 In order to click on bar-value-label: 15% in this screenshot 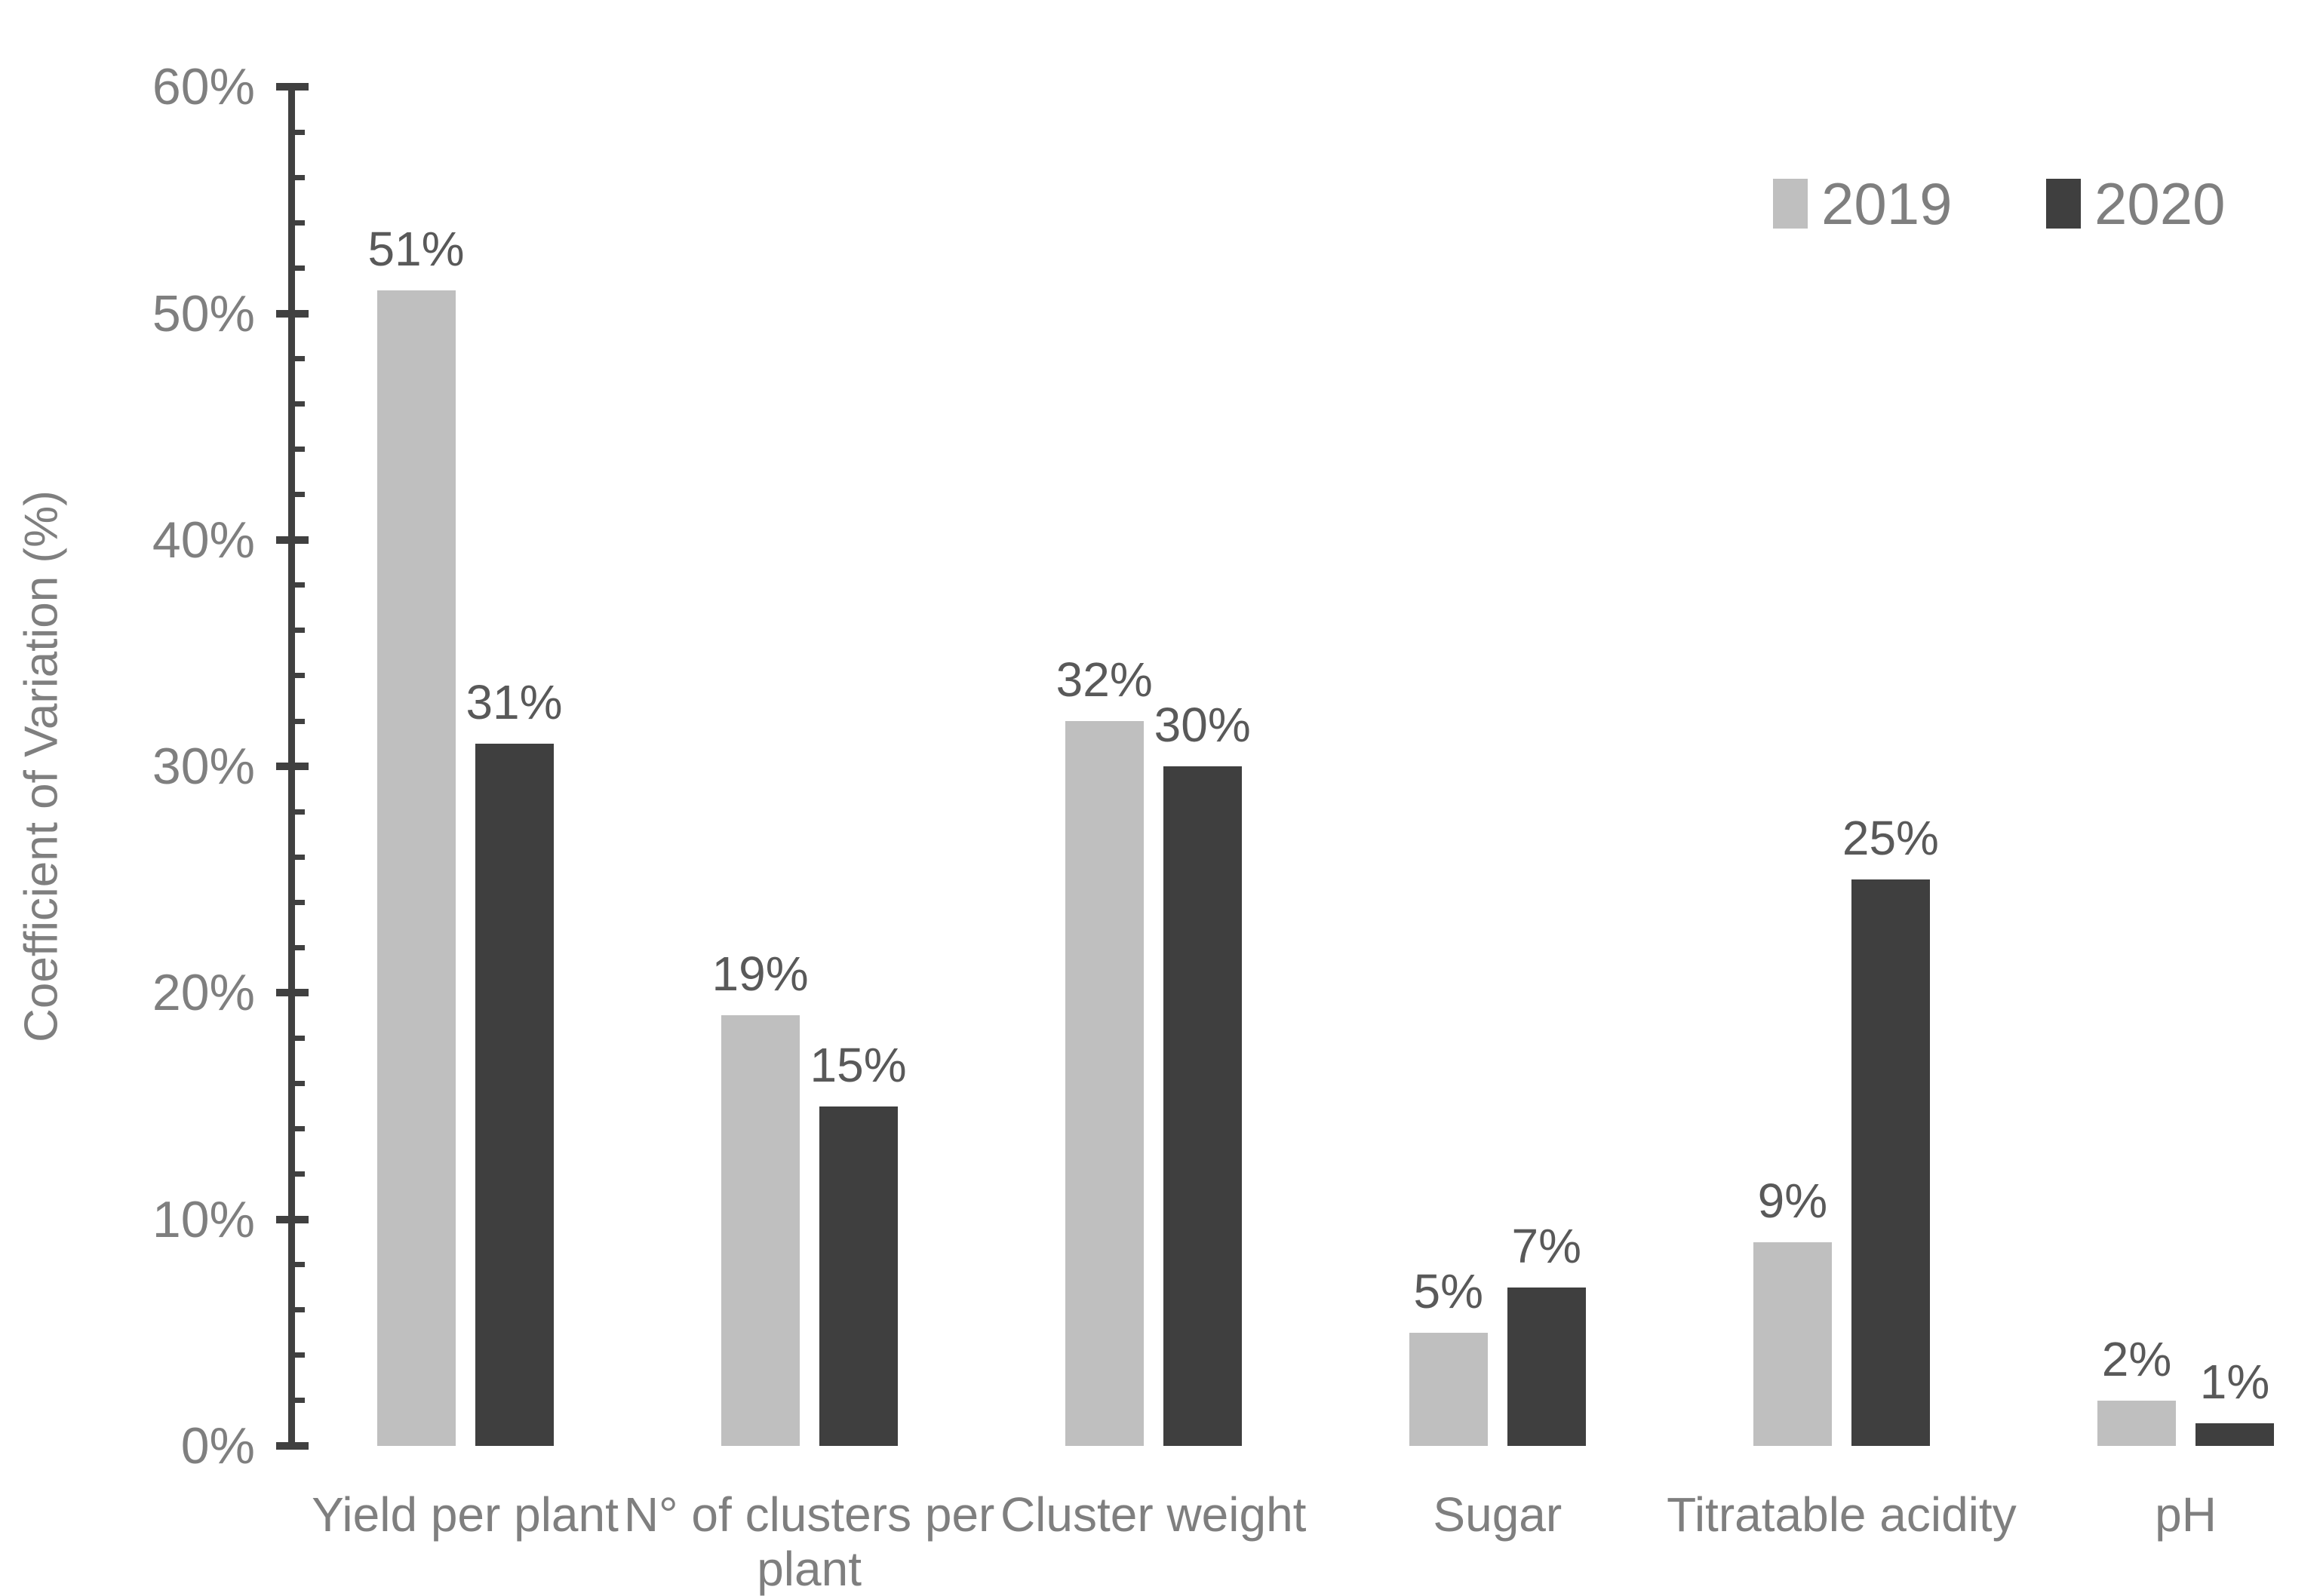, I will do `click(858, 1065)`.